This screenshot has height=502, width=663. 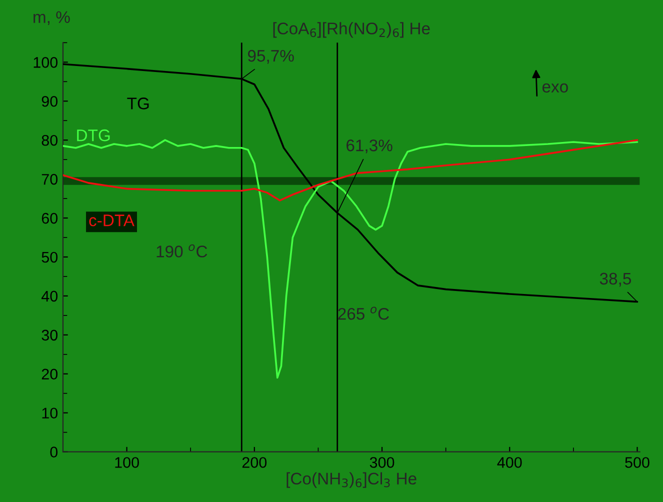 I want to click on ref-line-label: 190 $^{o}$C, so click(x=182, y=251).